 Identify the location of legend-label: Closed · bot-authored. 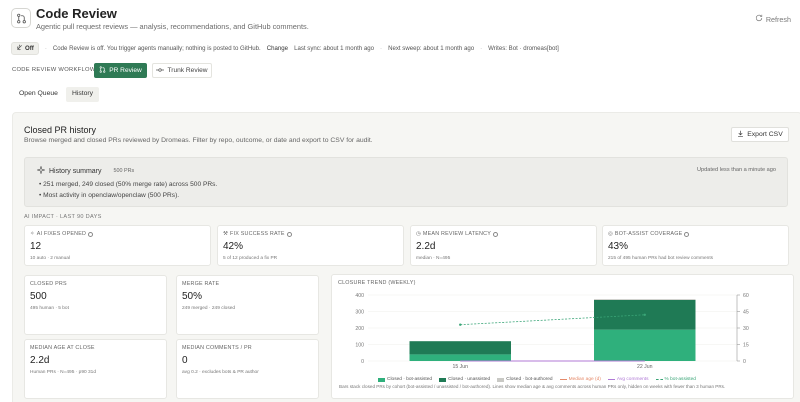
(529, 379).